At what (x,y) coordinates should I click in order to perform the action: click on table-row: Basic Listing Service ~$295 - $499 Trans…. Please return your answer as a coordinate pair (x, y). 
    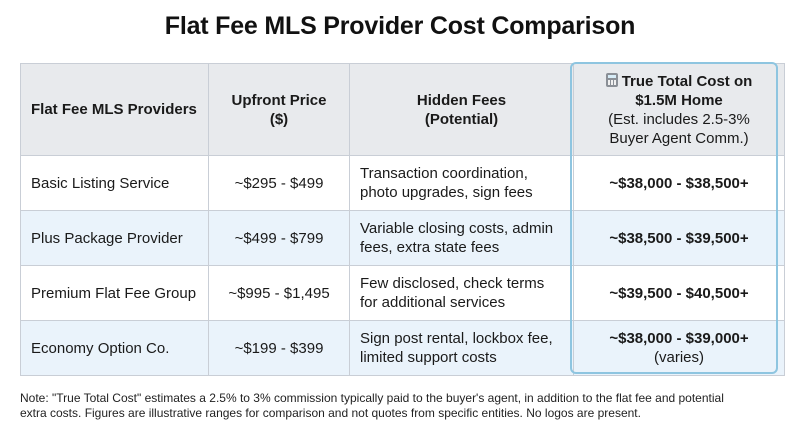
    Looking at the image, I should click on (402, 183).